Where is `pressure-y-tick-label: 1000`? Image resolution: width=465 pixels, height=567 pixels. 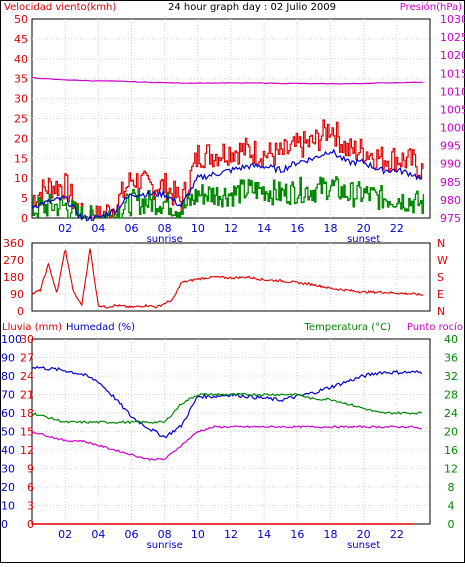
pressure-y-tick-label: 1000 is located at coordinates (452, 128).